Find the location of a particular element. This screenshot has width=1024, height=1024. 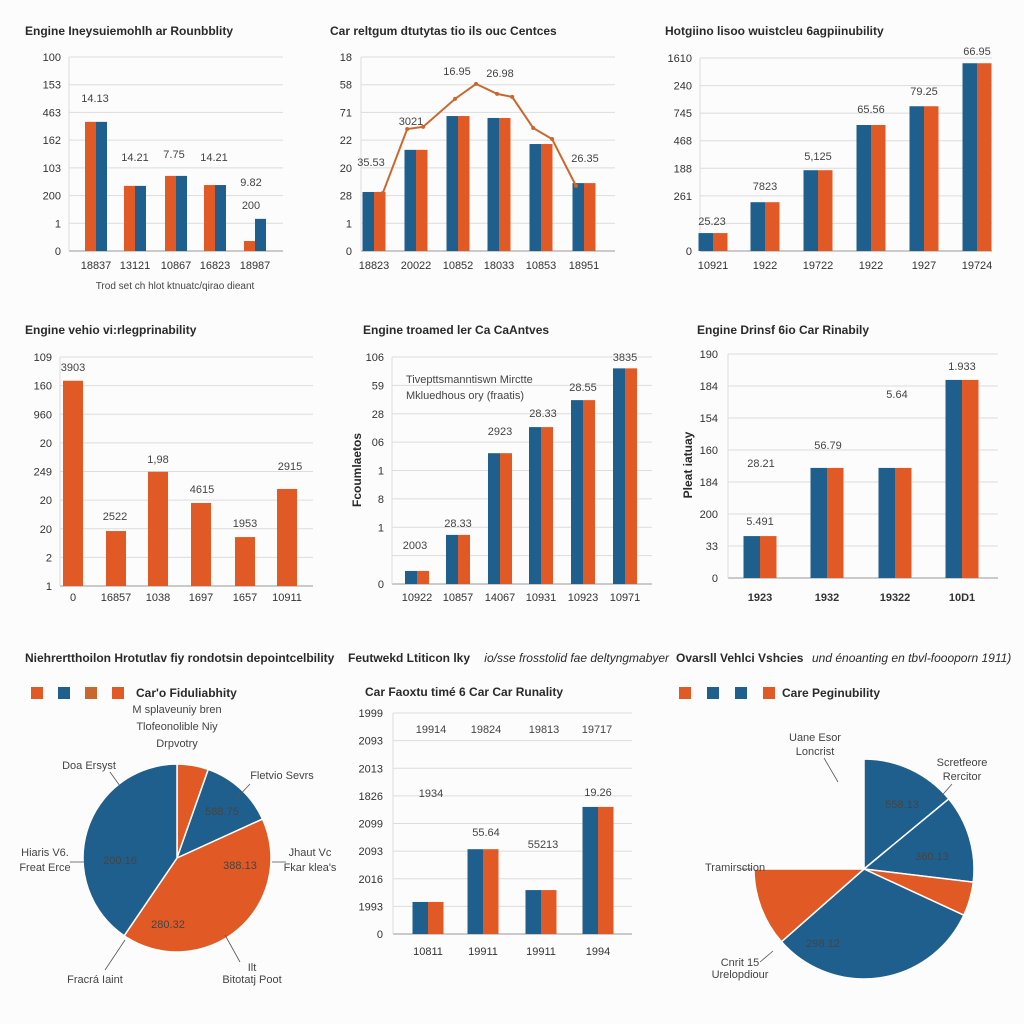

y-tick-label: 1826 is located at coordinates (371, 797).